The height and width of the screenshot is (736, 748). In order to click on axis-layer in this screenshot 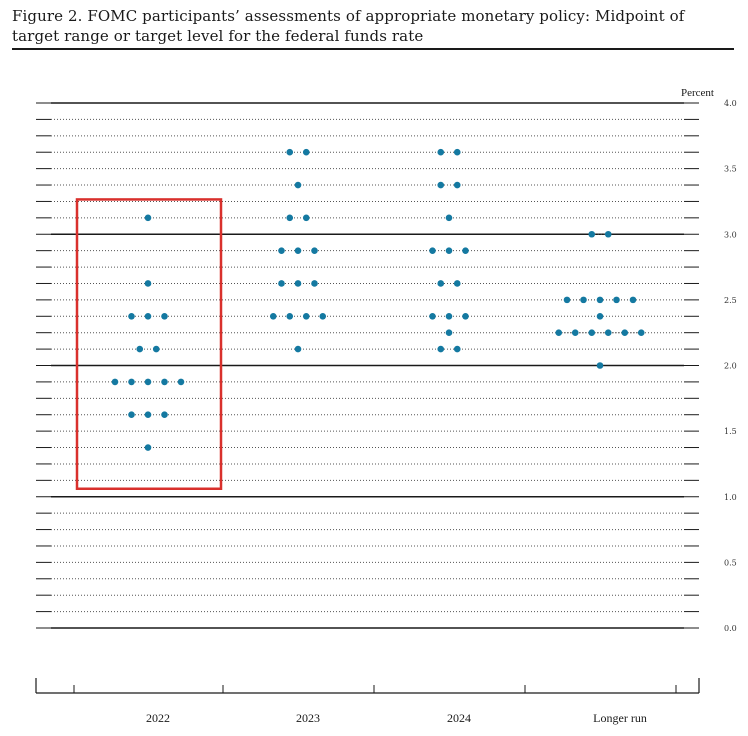, I will do `click(367, 686)`.